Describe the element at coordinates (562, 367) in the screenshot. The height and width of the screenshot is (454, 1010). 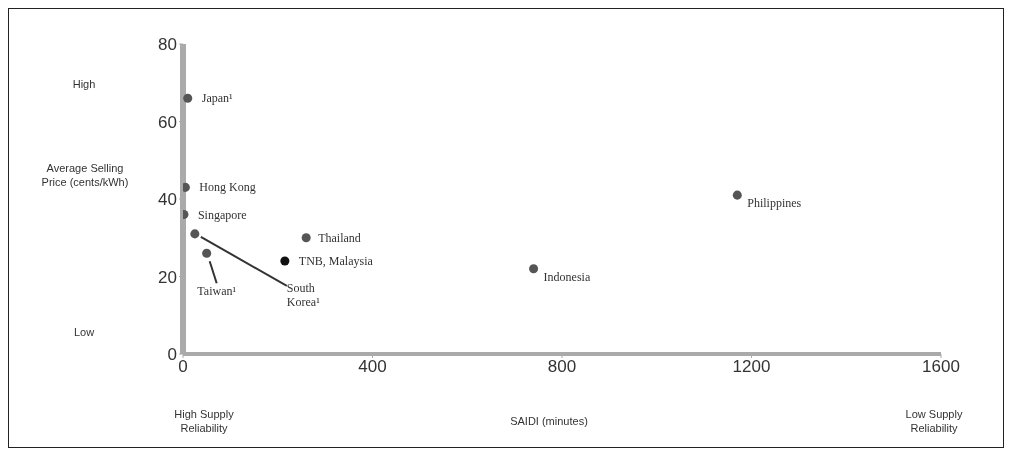
I see `x-tick-label: 800` at that location.